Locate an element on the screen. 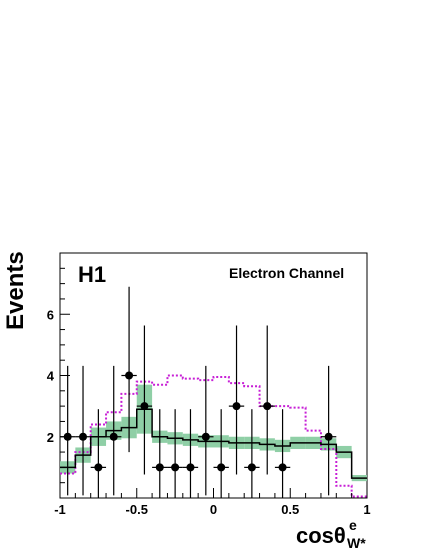  x-axis-label-main: cosθ is located at coordinates (321, 535).